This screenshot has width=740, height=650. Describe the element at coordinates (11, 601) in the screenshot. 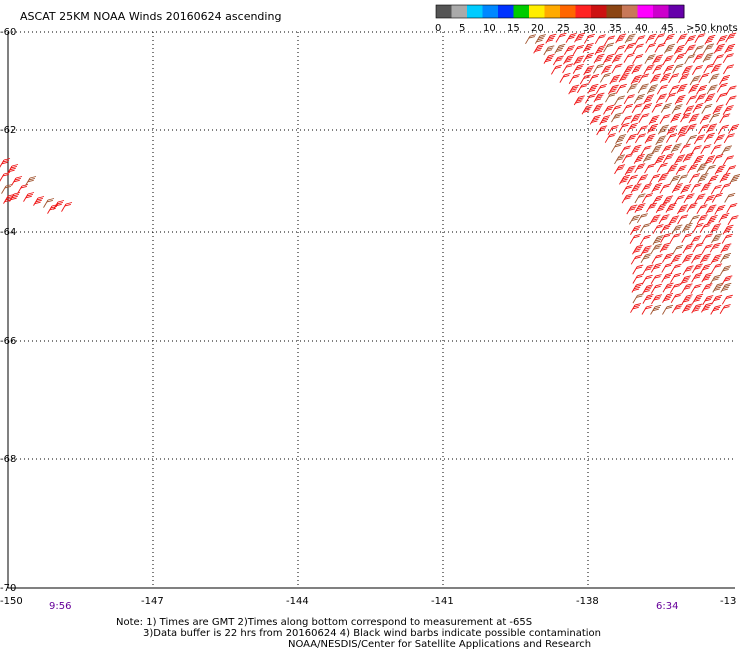

I see `lon-label: -150` at that location.